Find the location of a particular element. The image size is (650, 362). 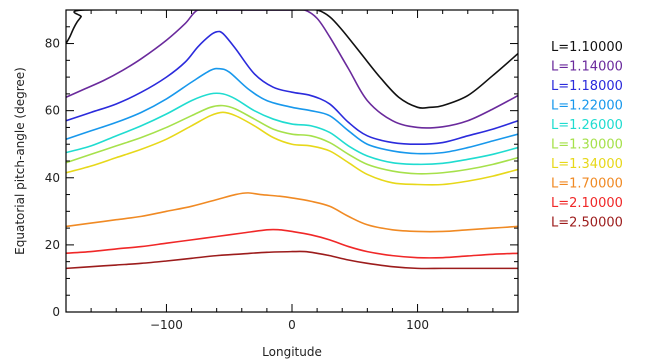

legend-item-3: L=1.22000 is located at coordinates (587, 106).